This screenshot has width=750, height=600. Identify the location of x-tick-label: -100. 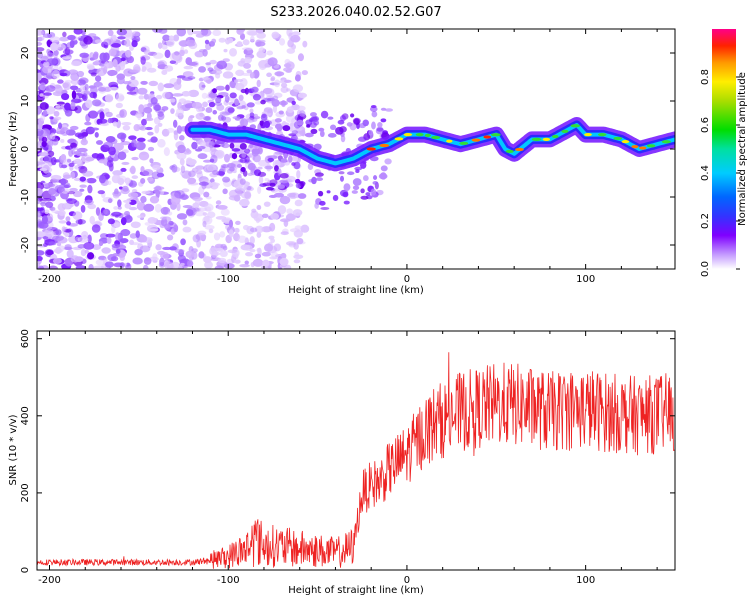
(228, 580).